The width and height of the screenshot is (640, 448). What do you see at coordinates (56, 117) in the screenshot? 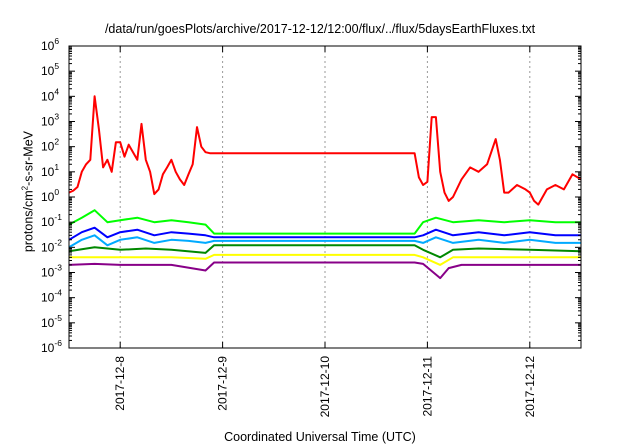
I see `y-tick-label-exponent: 3` at bounding box center [56, 117].